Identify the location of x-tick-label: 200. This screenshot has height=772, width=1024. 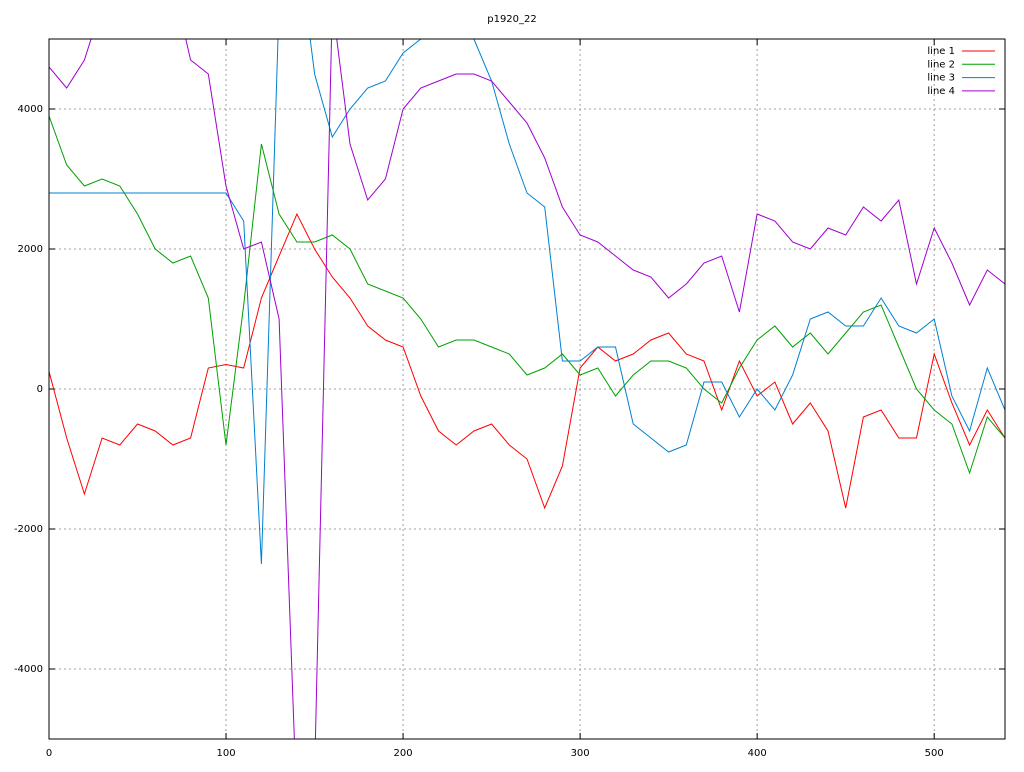
(403, 753).